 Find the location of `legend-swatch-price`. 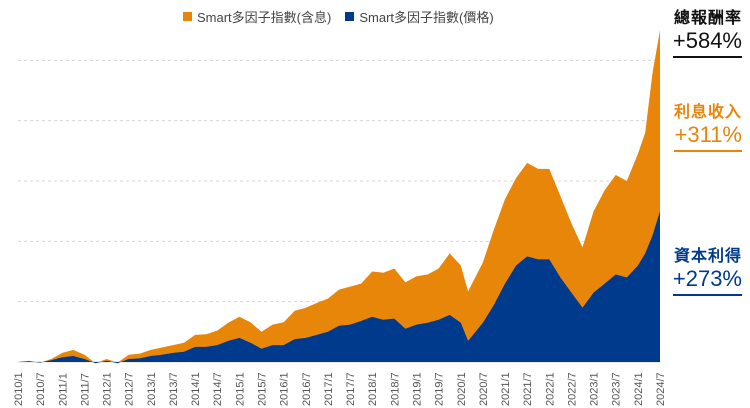

legend-swatch-price is located at coordinates (350, 16).